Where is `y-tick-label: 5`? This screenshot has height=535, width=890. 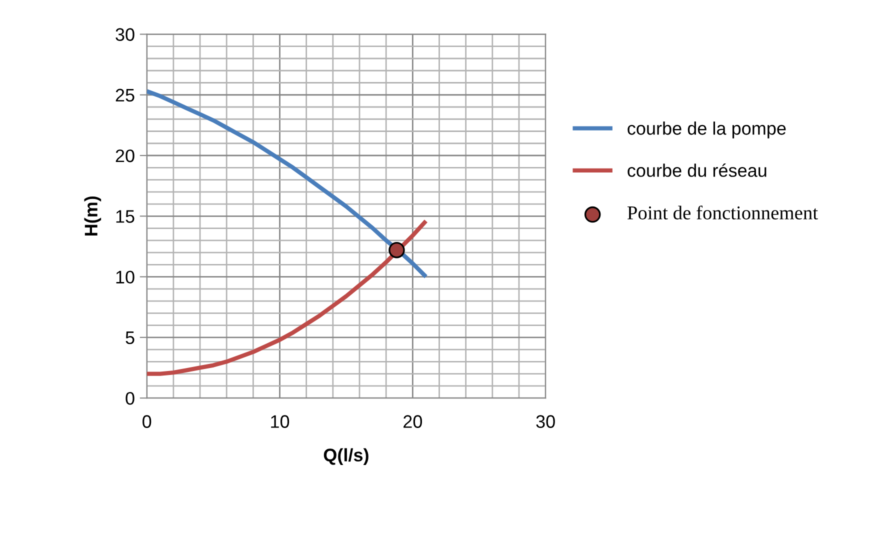
y-tick-label: 5 is located at coordinates (130, 338).